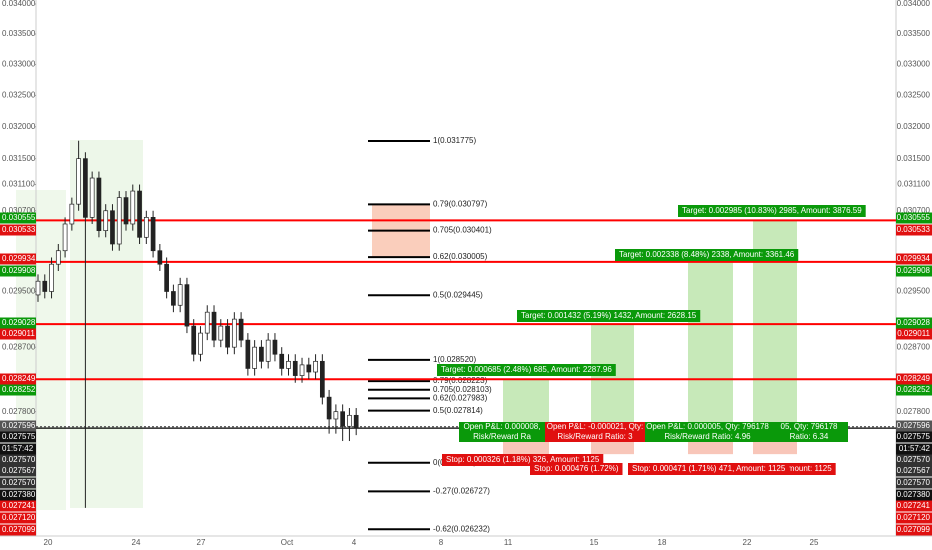  What do you see at coordinates (48, 542) in the screenshot?
I see `time-tick-label: 20` at bounding box center [48, 542].